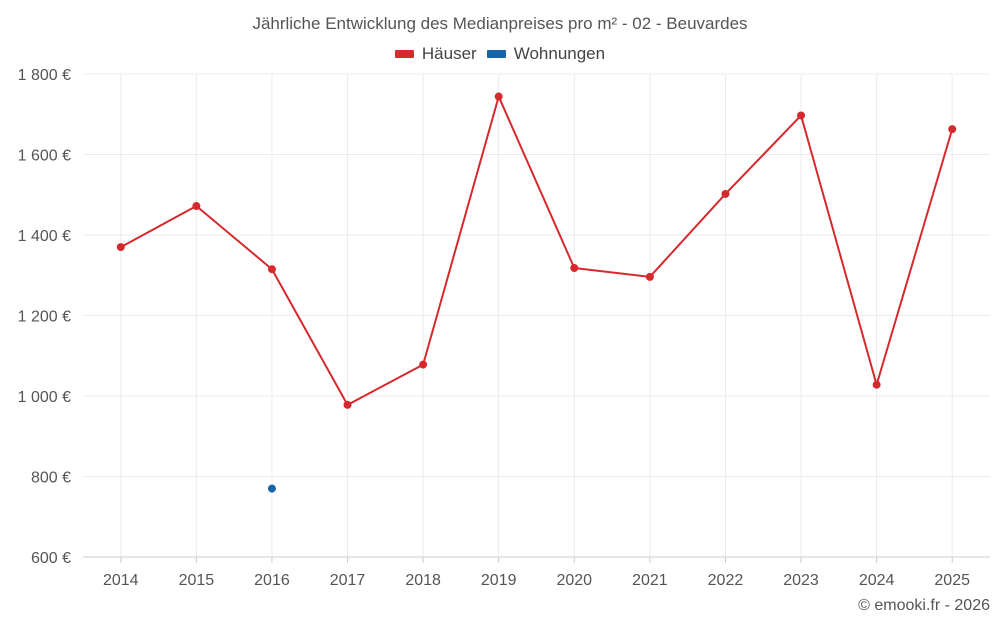 This screenshot has width=1000, height=625. I want to click on x-tick-label: 2015, so click(197, 580).